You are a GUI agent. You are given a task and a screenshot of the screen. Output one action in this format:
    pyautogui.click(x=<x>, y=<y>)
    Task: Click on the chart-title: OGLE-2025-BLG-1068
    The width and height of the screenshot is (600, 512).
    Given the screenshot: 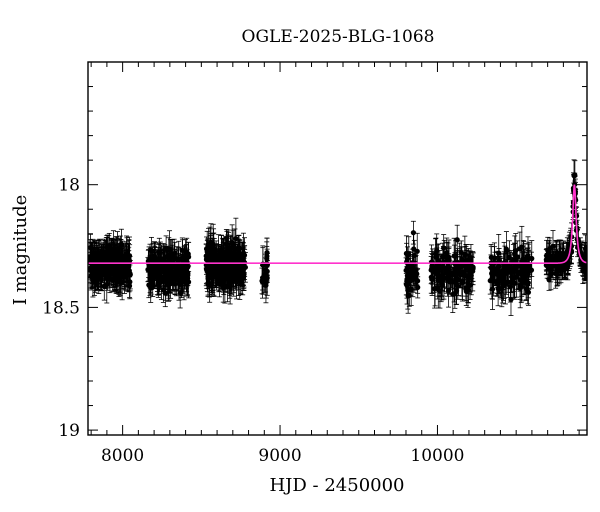 What is the action you would take?
    pyautogui.click(x=338, y=37)
    